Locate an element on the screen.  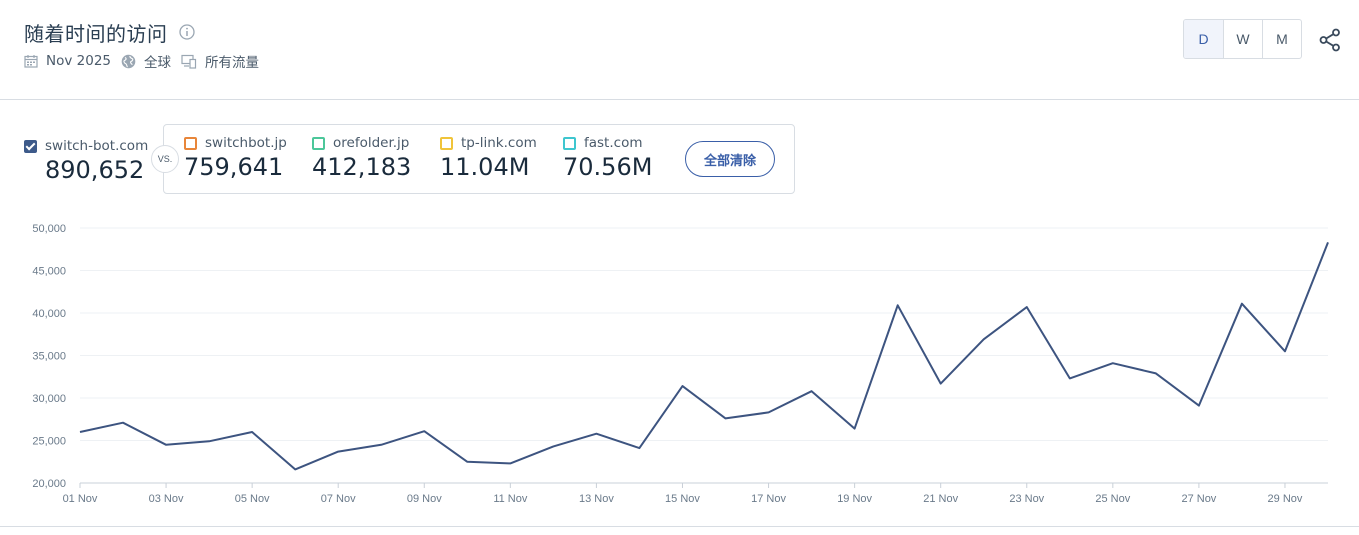
clear-all-button: 全部清除 is located at coordinates (730, 159).